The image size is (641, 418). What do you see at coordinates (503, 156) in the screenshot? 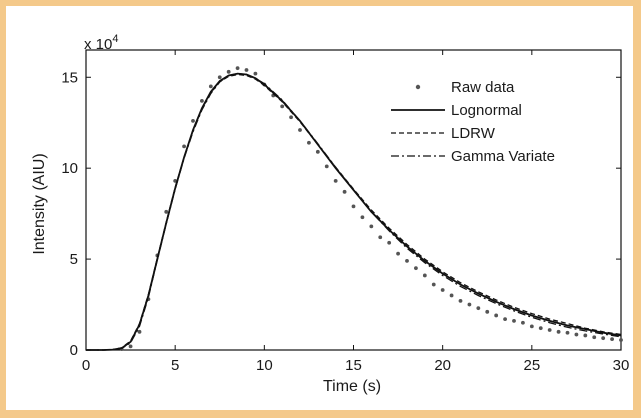
I see `legend-label: Gamma Variate` at bounding box center [503, 156].